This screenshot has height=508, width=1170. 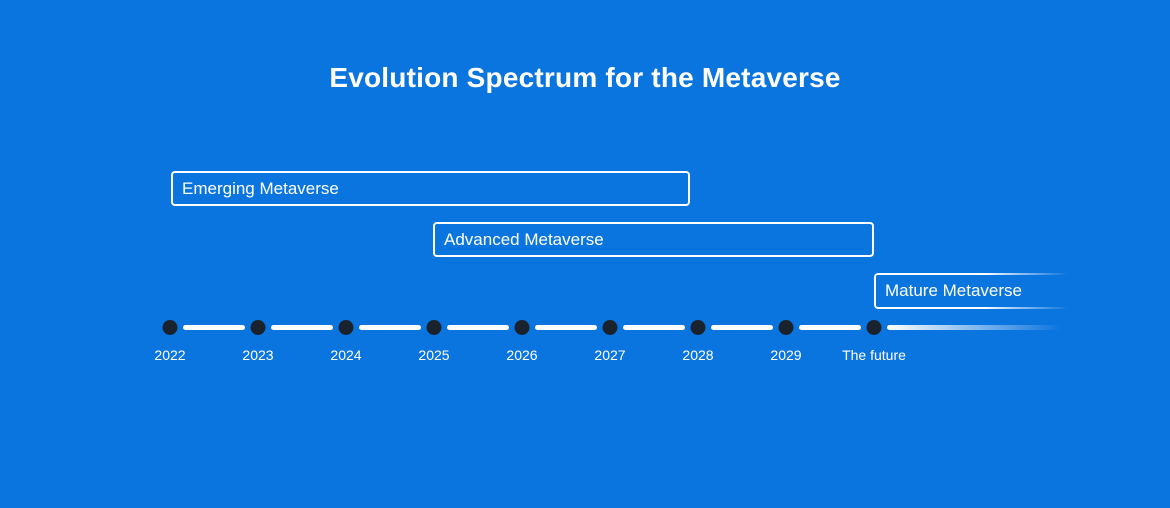 I want to click on phase-box-emerging: Emerging Metaverse, so click(x=430, y=188).